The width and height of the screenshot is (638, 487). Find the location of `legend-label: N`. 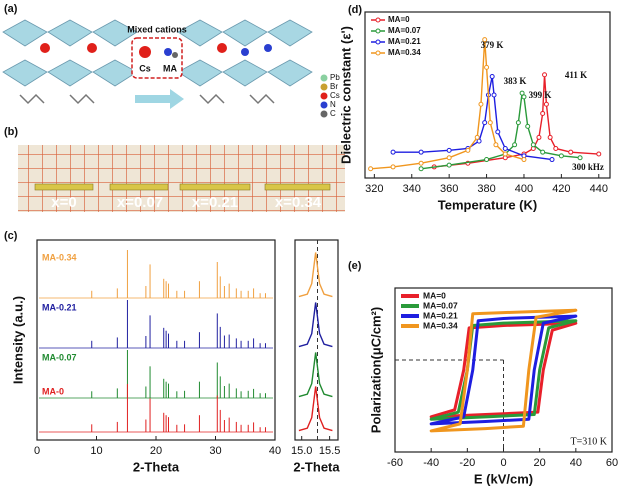

legend-label: N is located at coordinates (333, 104).